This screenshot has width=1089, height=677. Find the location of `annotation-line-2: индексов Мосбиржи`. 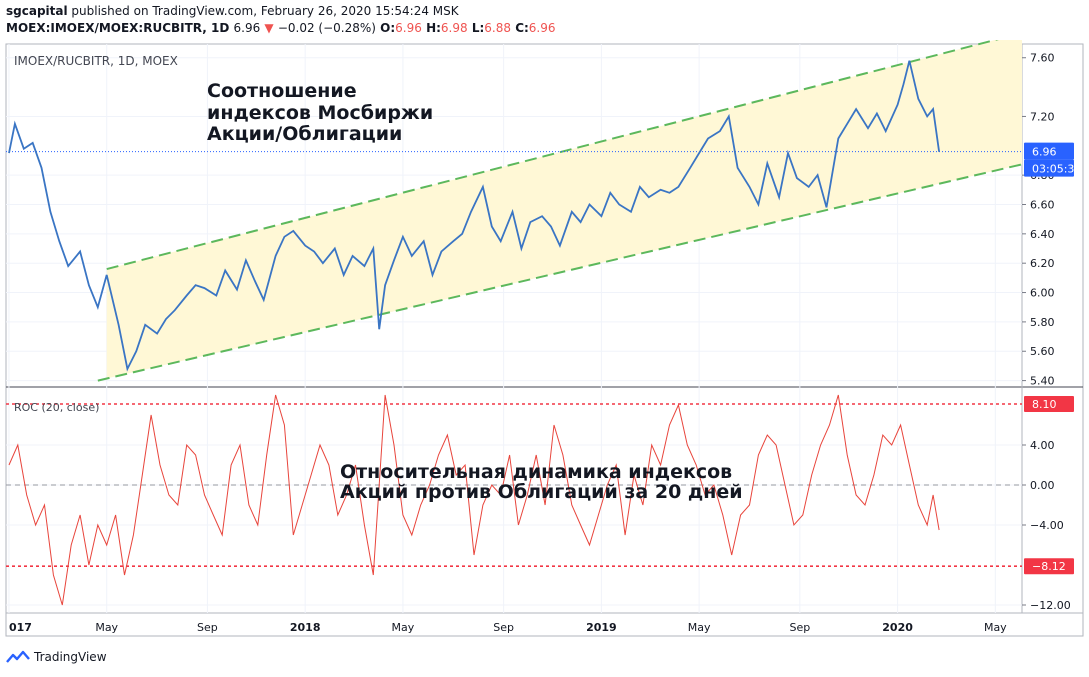

annotation-line-2: индексов Мосбиржи is located at coordinates (320, 113).